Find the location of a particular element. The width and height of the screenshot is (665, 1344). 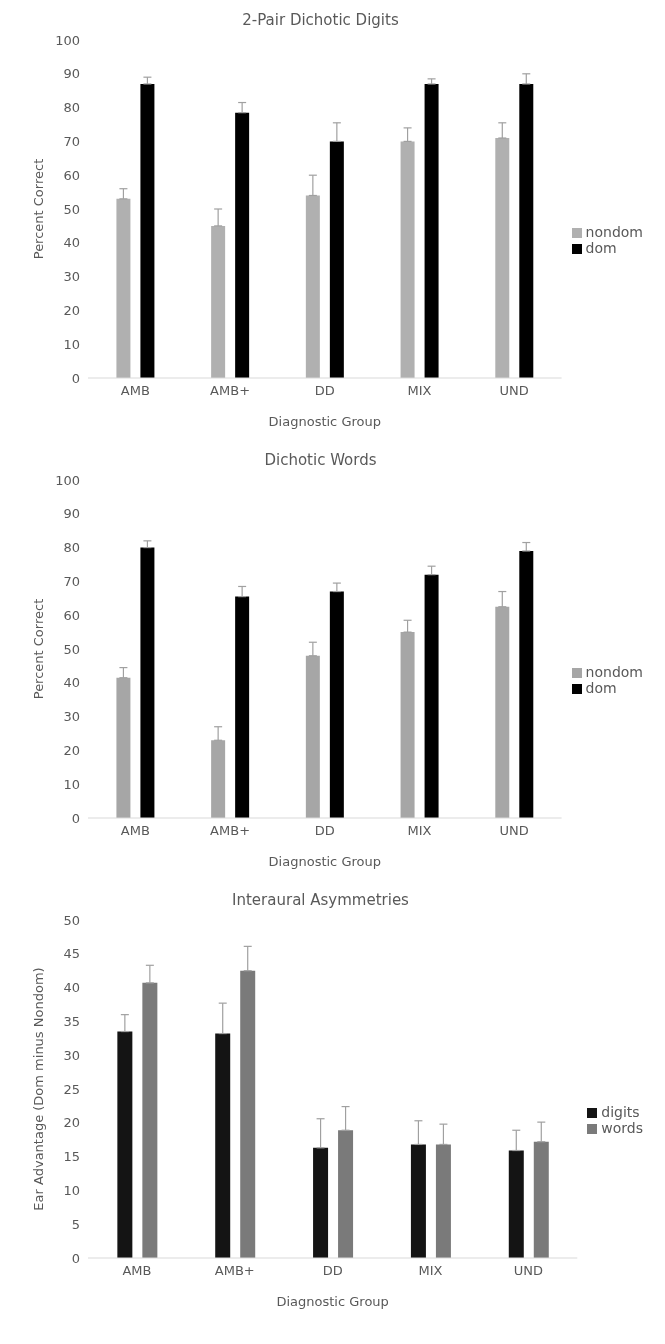

legend-label: words is located at coordinates (622, 1128).